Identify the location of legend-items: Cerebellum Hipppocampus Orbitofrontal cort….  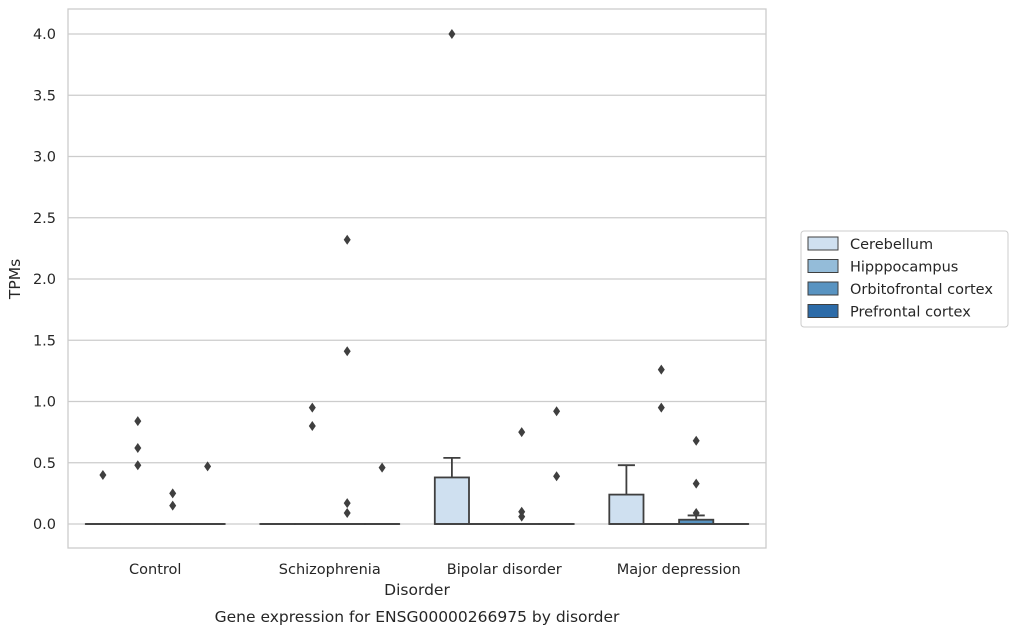
(900, 278).